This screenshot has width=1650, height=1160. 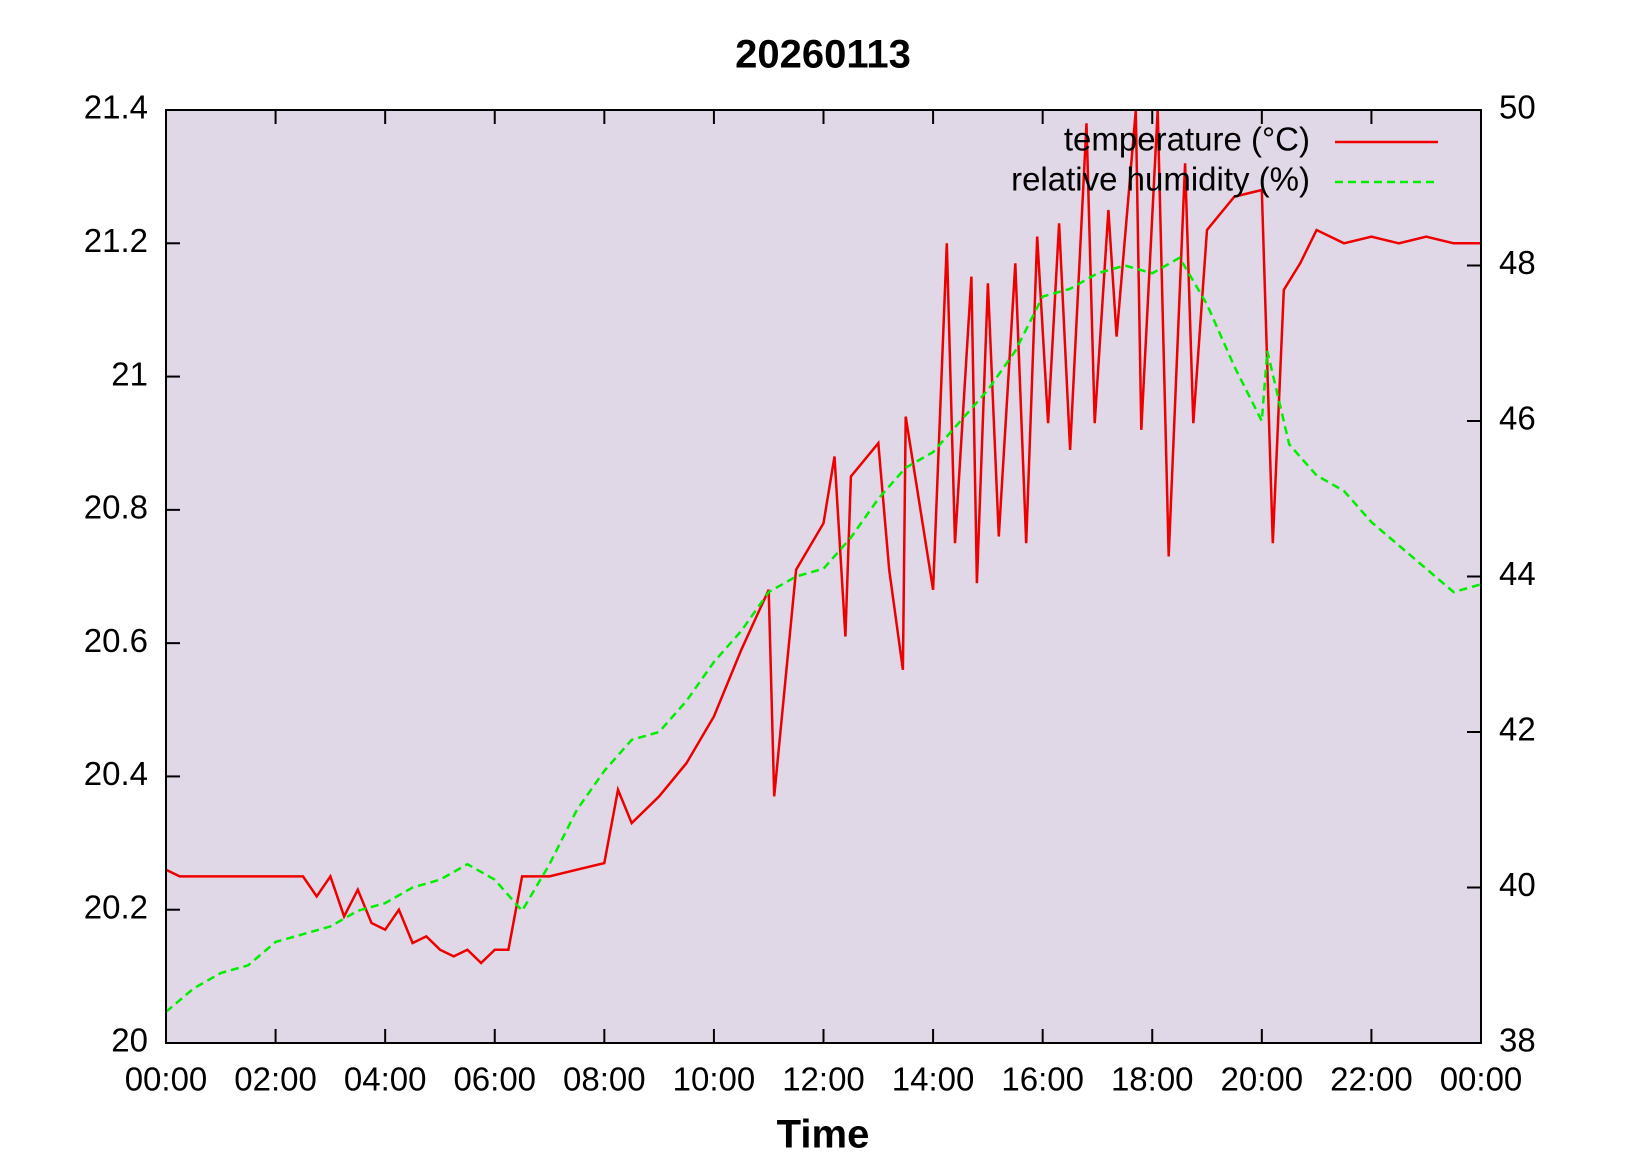 What do you see at coordinates (116, 107) in the screenshot?
I see `y-tick-label: 21.4` at bounding box center [116, 107].